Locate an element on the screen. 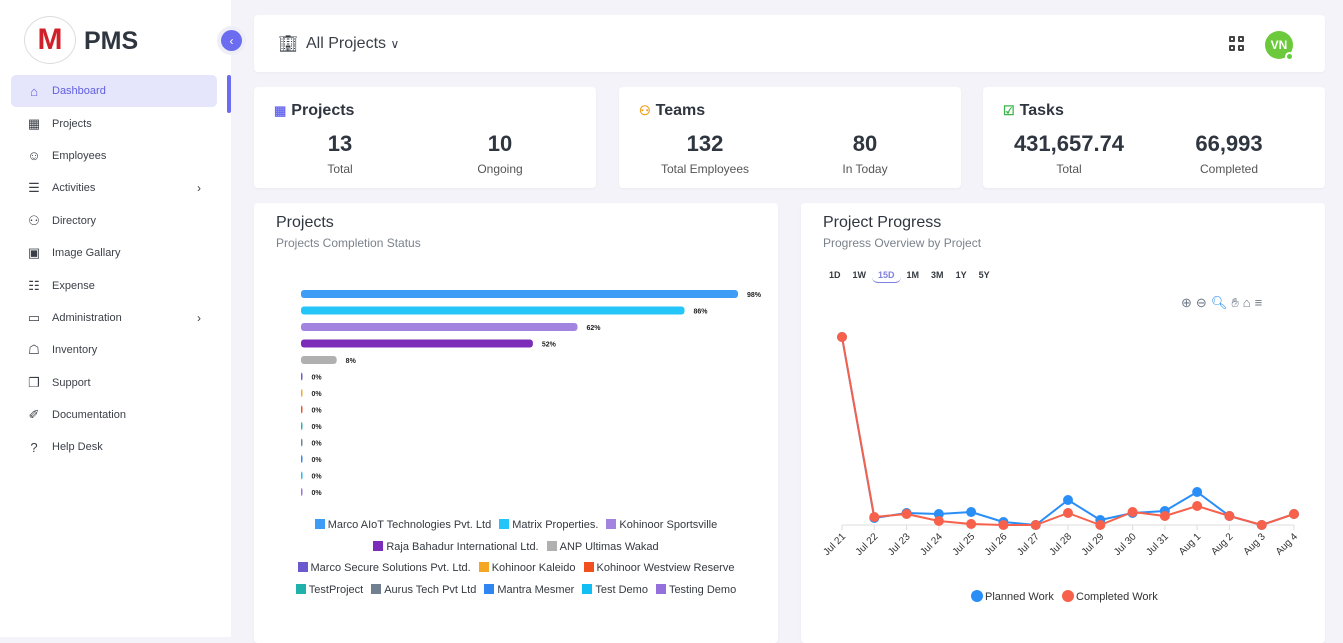 The height and width of the screenshot is (643, 1343). chart-toolbar: ⊕ ⊖ 🔍︎ ✋︎ ⌂ ≡ is located at coordinates (1221, 303).